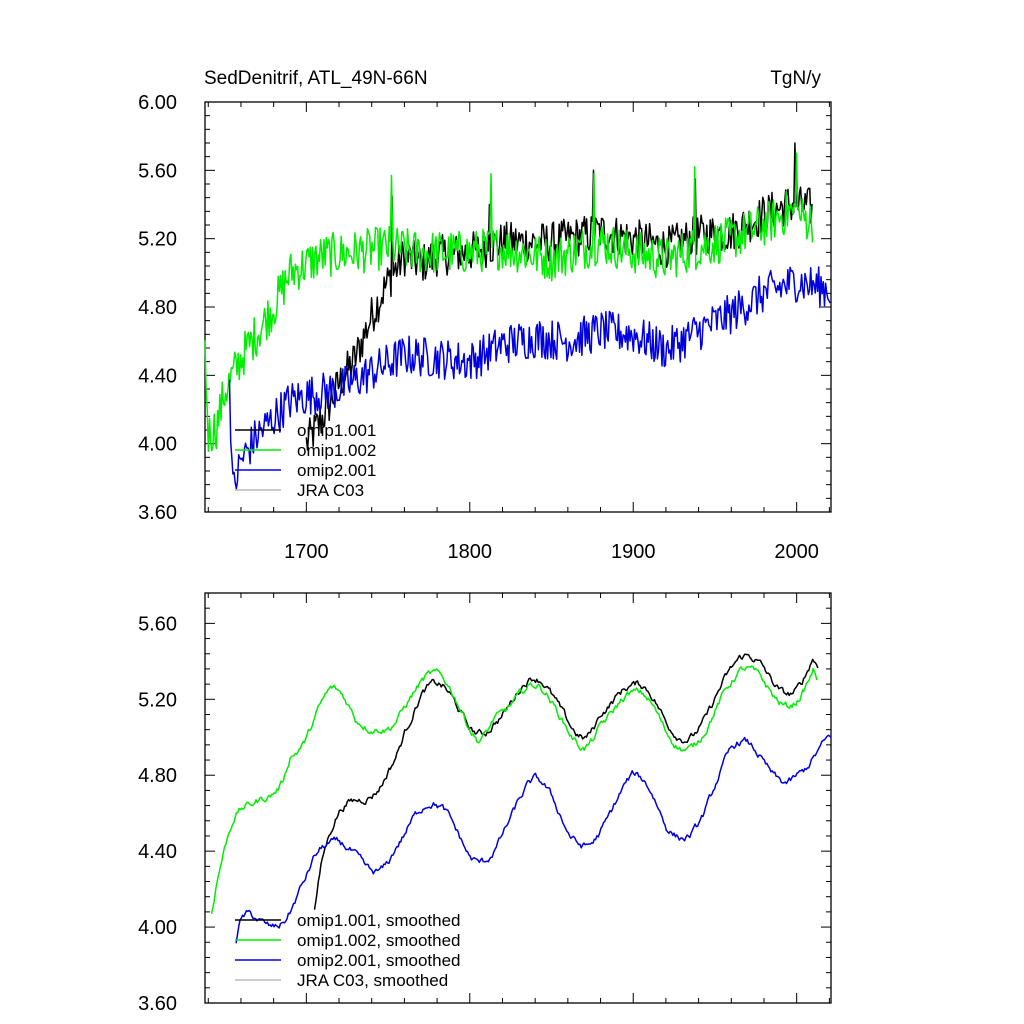 The height and width of the screenshot is (1024, 1024). What do you see at coordinates (157, 814) in the screenshot?
I see `bottom-y-tick-labels: 3.60 4.00 4.40 4.80 5.20 5.60` at bounding box center [157, 814].